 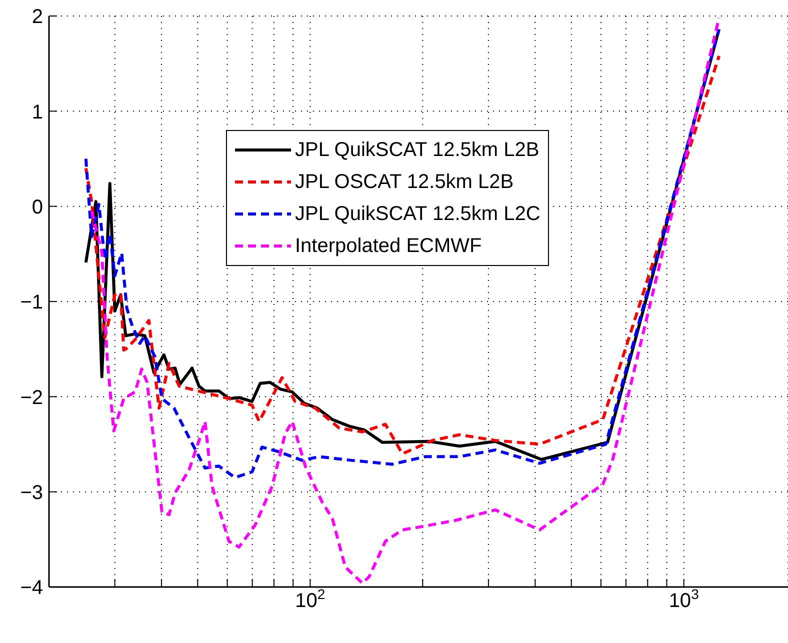 What do you see at coordinates (404, 182) in the screenshot?
I see `legend-label: JPL OSCAT 12.5km L2B` at bounding box center [404, 182].